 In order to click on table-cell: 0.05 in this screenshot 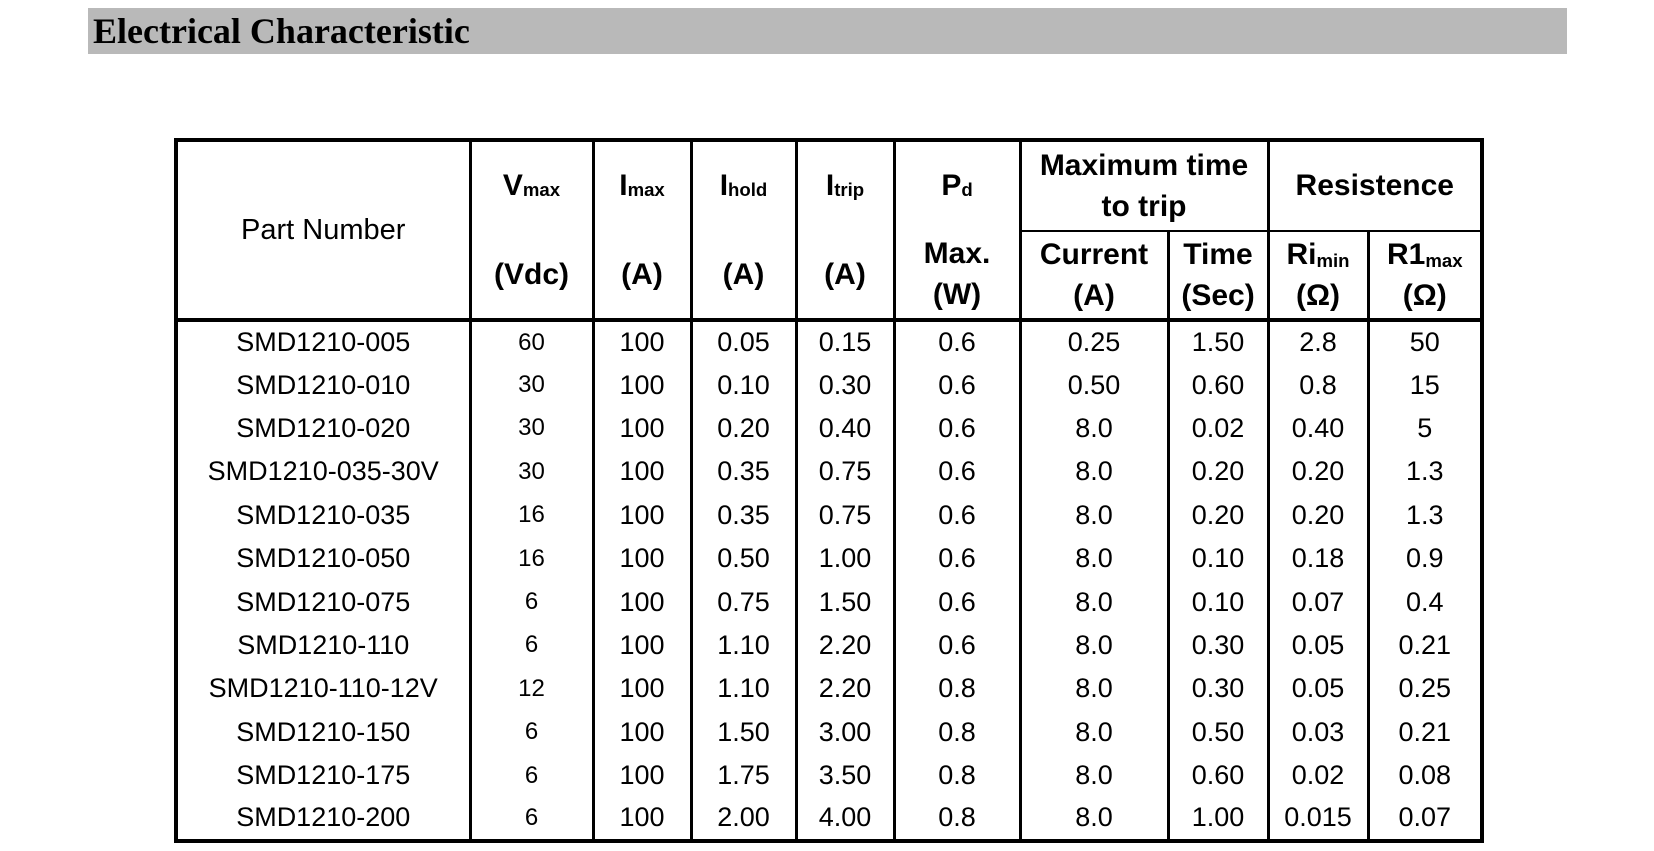, I will do `click(1318, 689)`.